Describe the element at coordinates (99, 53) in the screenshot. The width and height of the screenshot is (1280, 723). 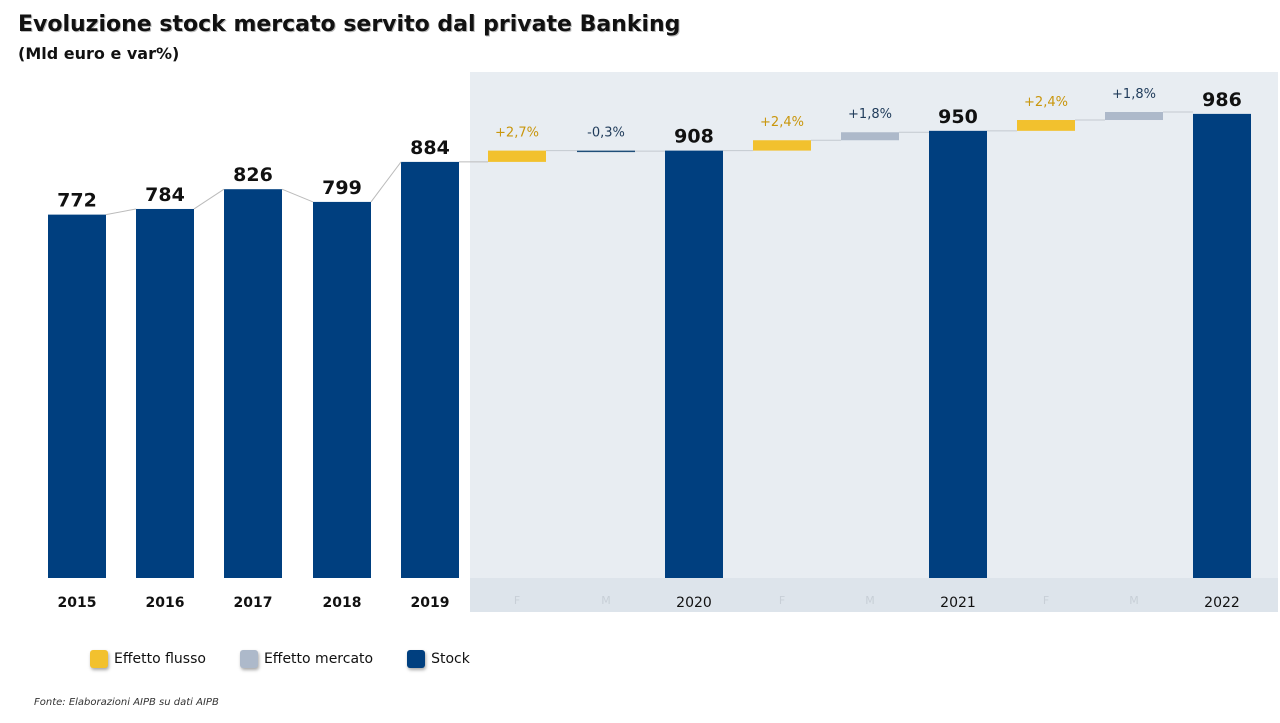
I see `chart-subtitle: (Mld euro e var%)` at that location.